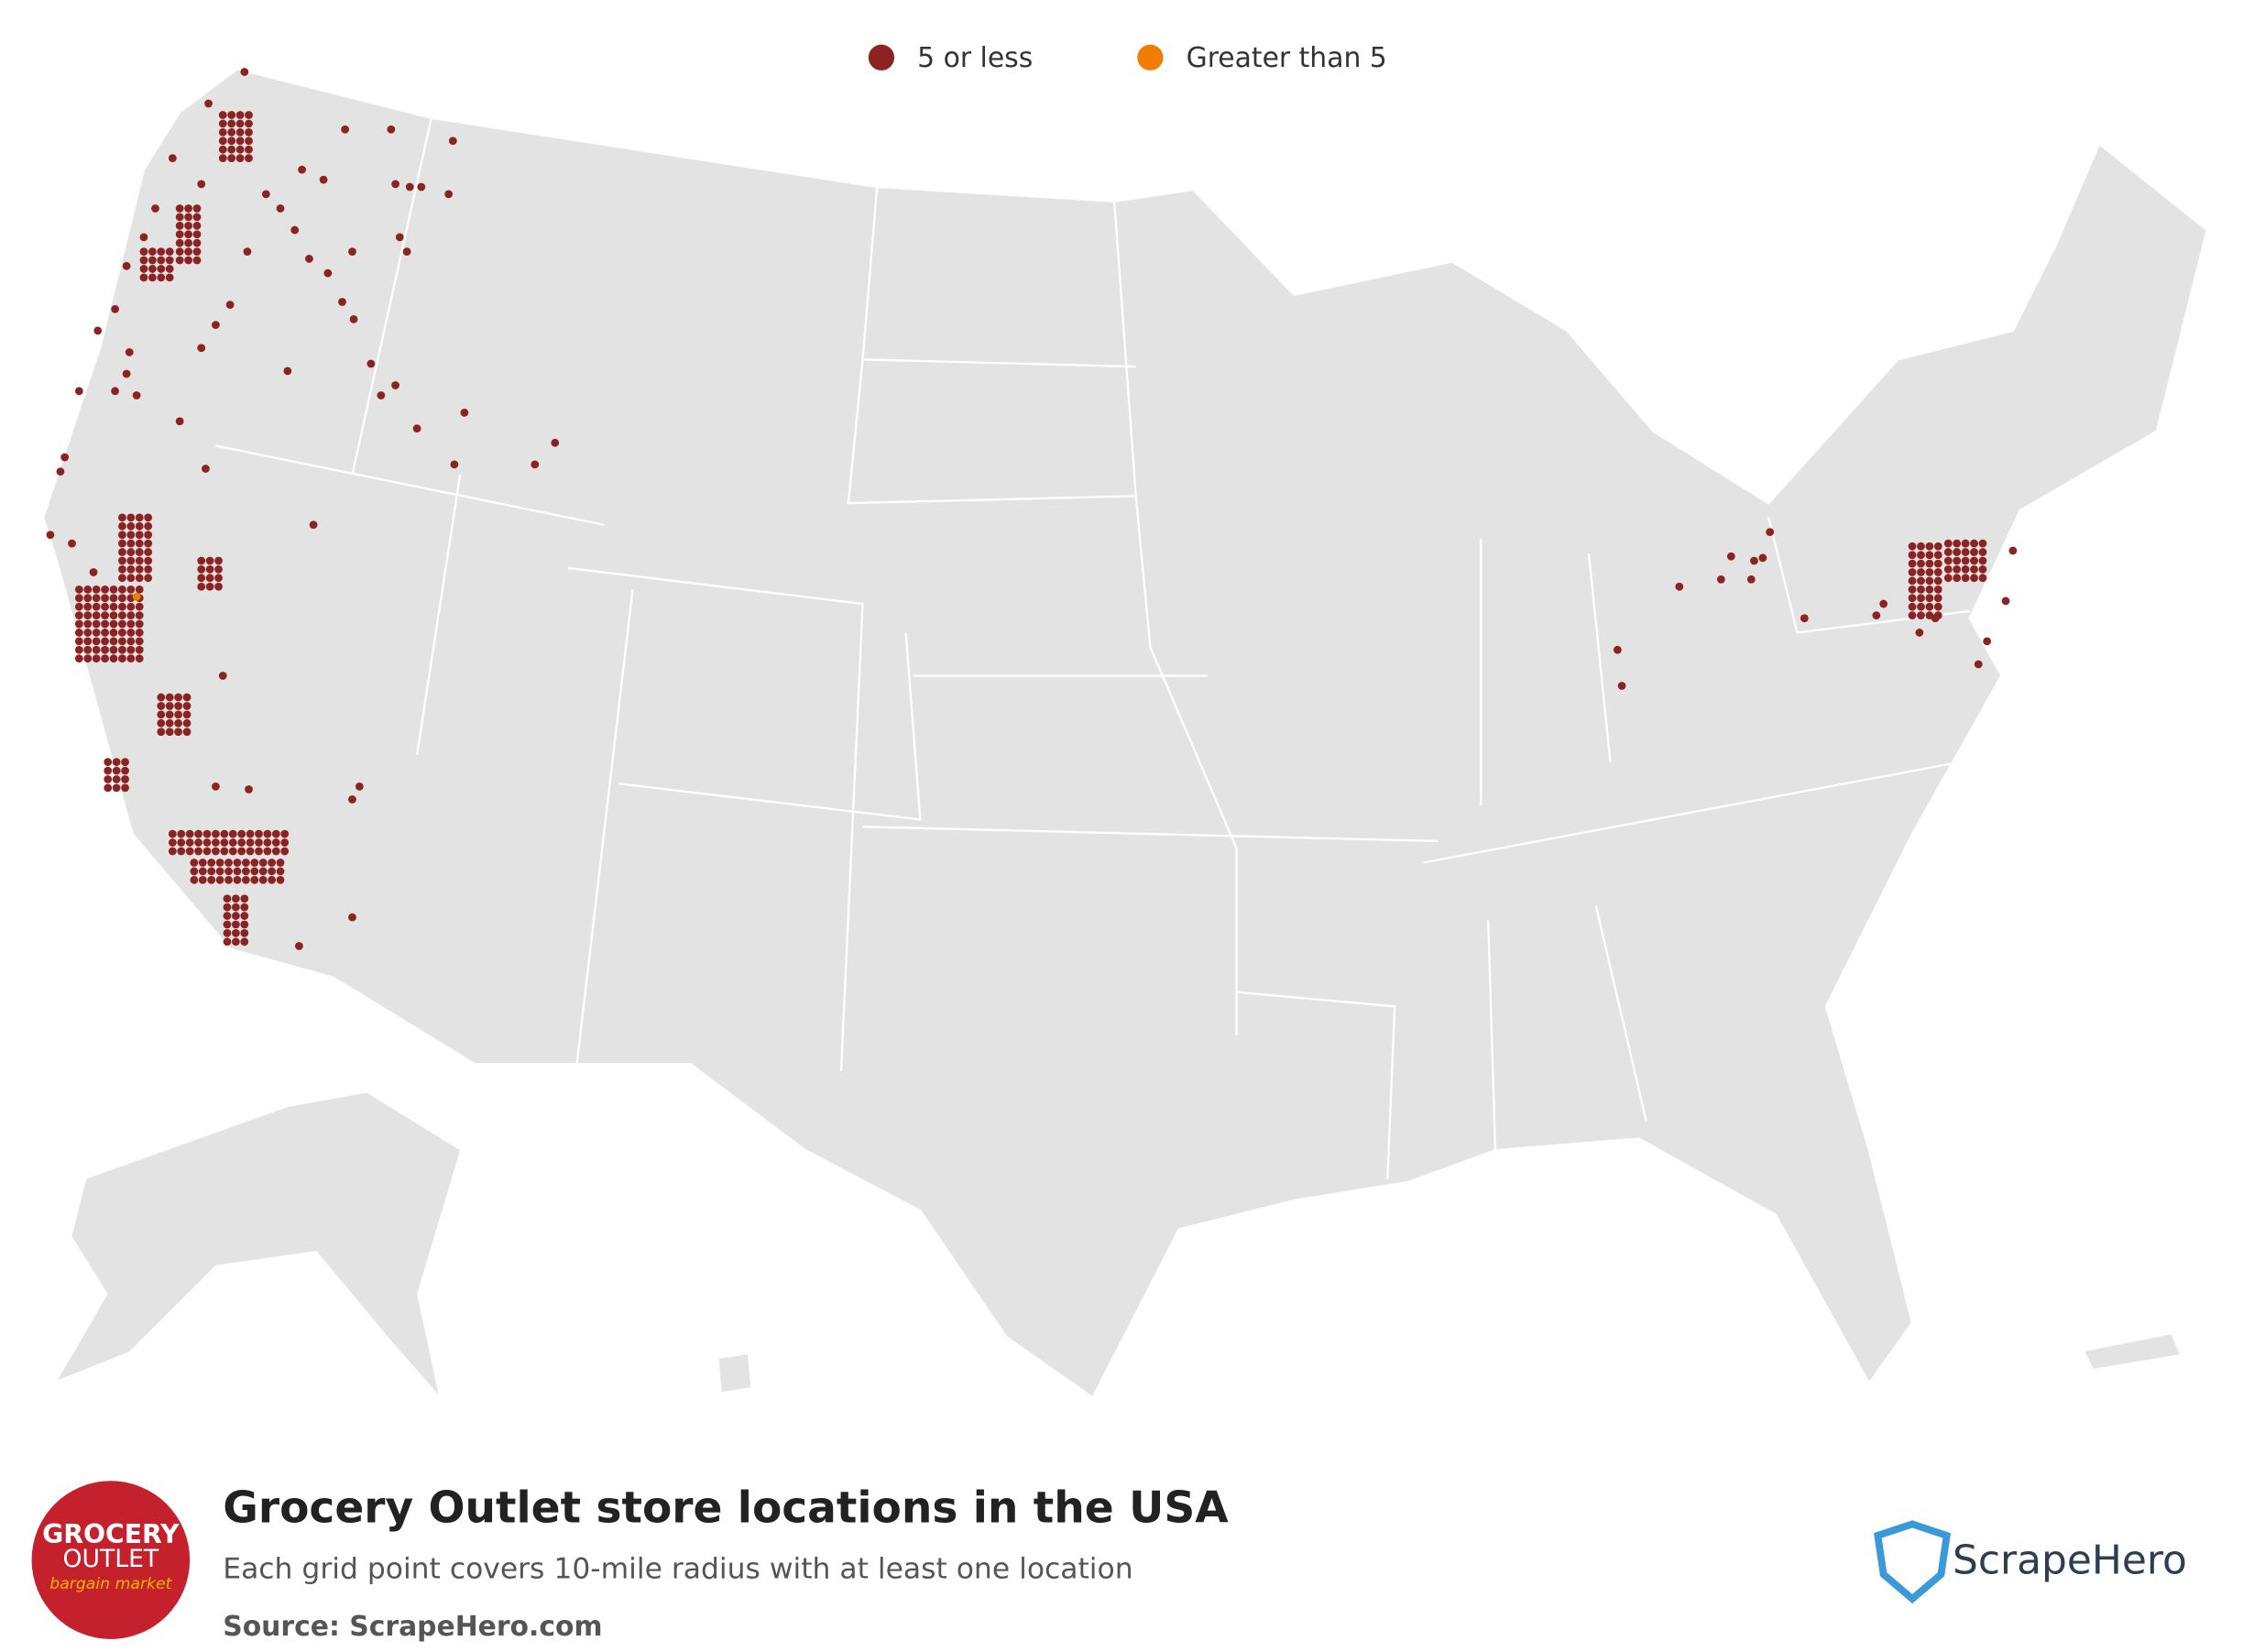 The width and height of the screenshot is (2243, 1652). Describe the element at coordinates (2070, 1560) in the screenshot. I see `brand-name: ScrapeHero` at that location.